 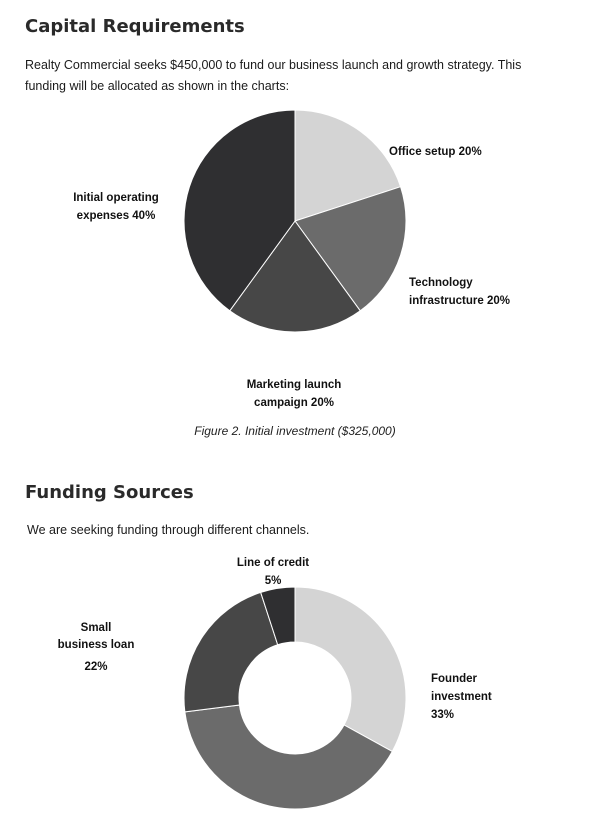 What do you see at coordinates (294, 394) in the screenshot?
I see `pie-label-marketing: Marketing launch campaign 20%` at bounding box center [294, 394].